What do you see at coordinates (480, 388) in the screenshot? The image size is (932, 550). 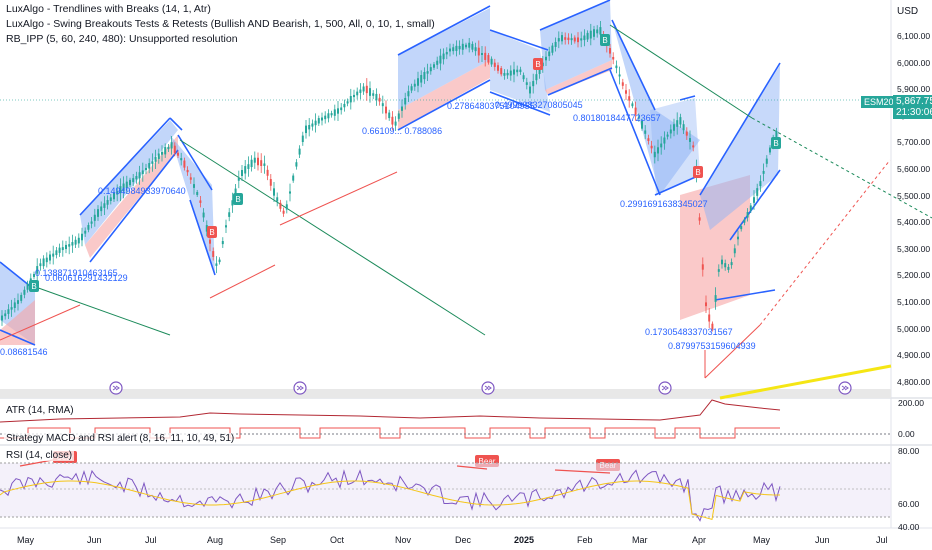 I see `event-markers` at bounding box center [480, 388].